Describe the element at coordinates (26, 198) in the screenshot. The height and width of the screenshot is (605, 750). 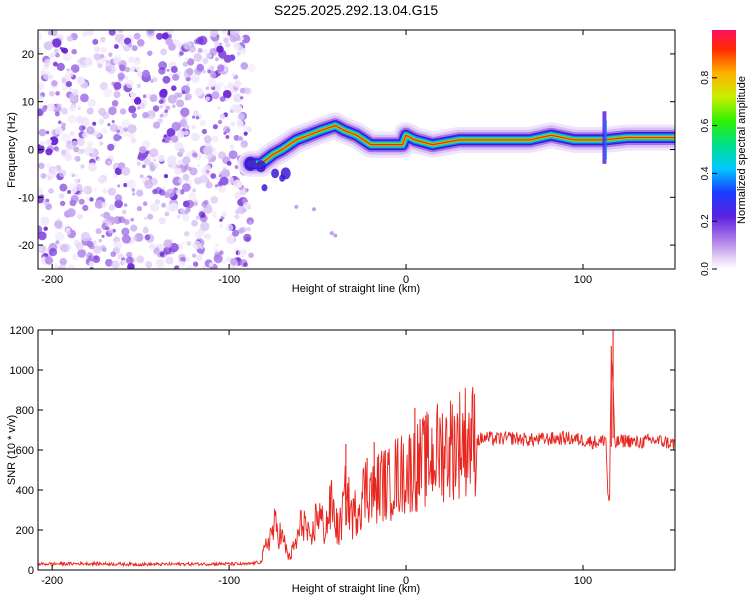
I see `spectrogram-y-tick-label: -10` at that location.